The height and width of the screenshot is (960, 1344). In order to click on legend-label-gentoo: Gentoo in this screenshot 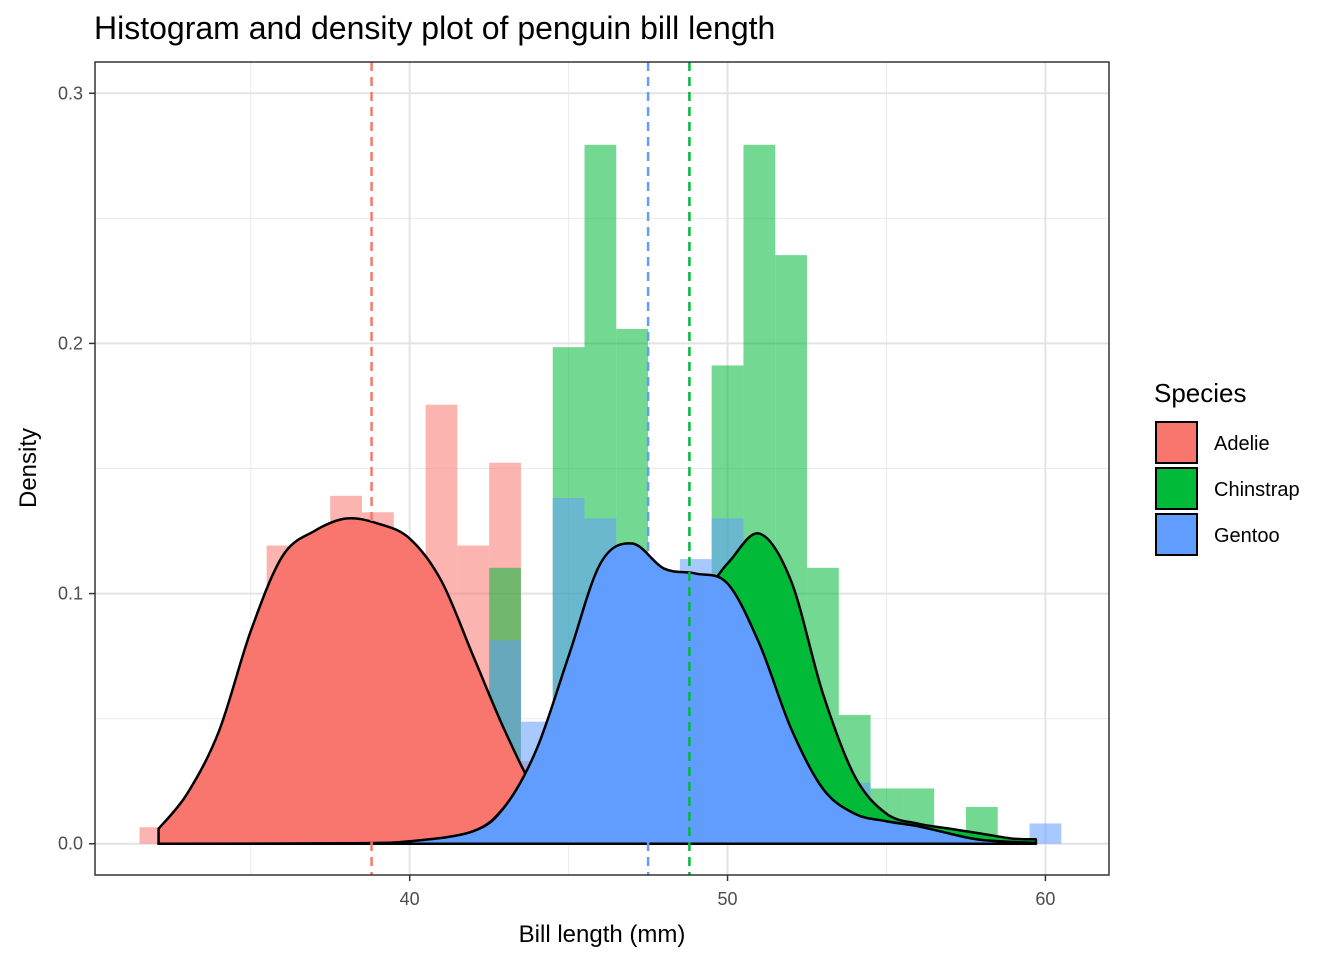, I will do `click(1247, 536)`.